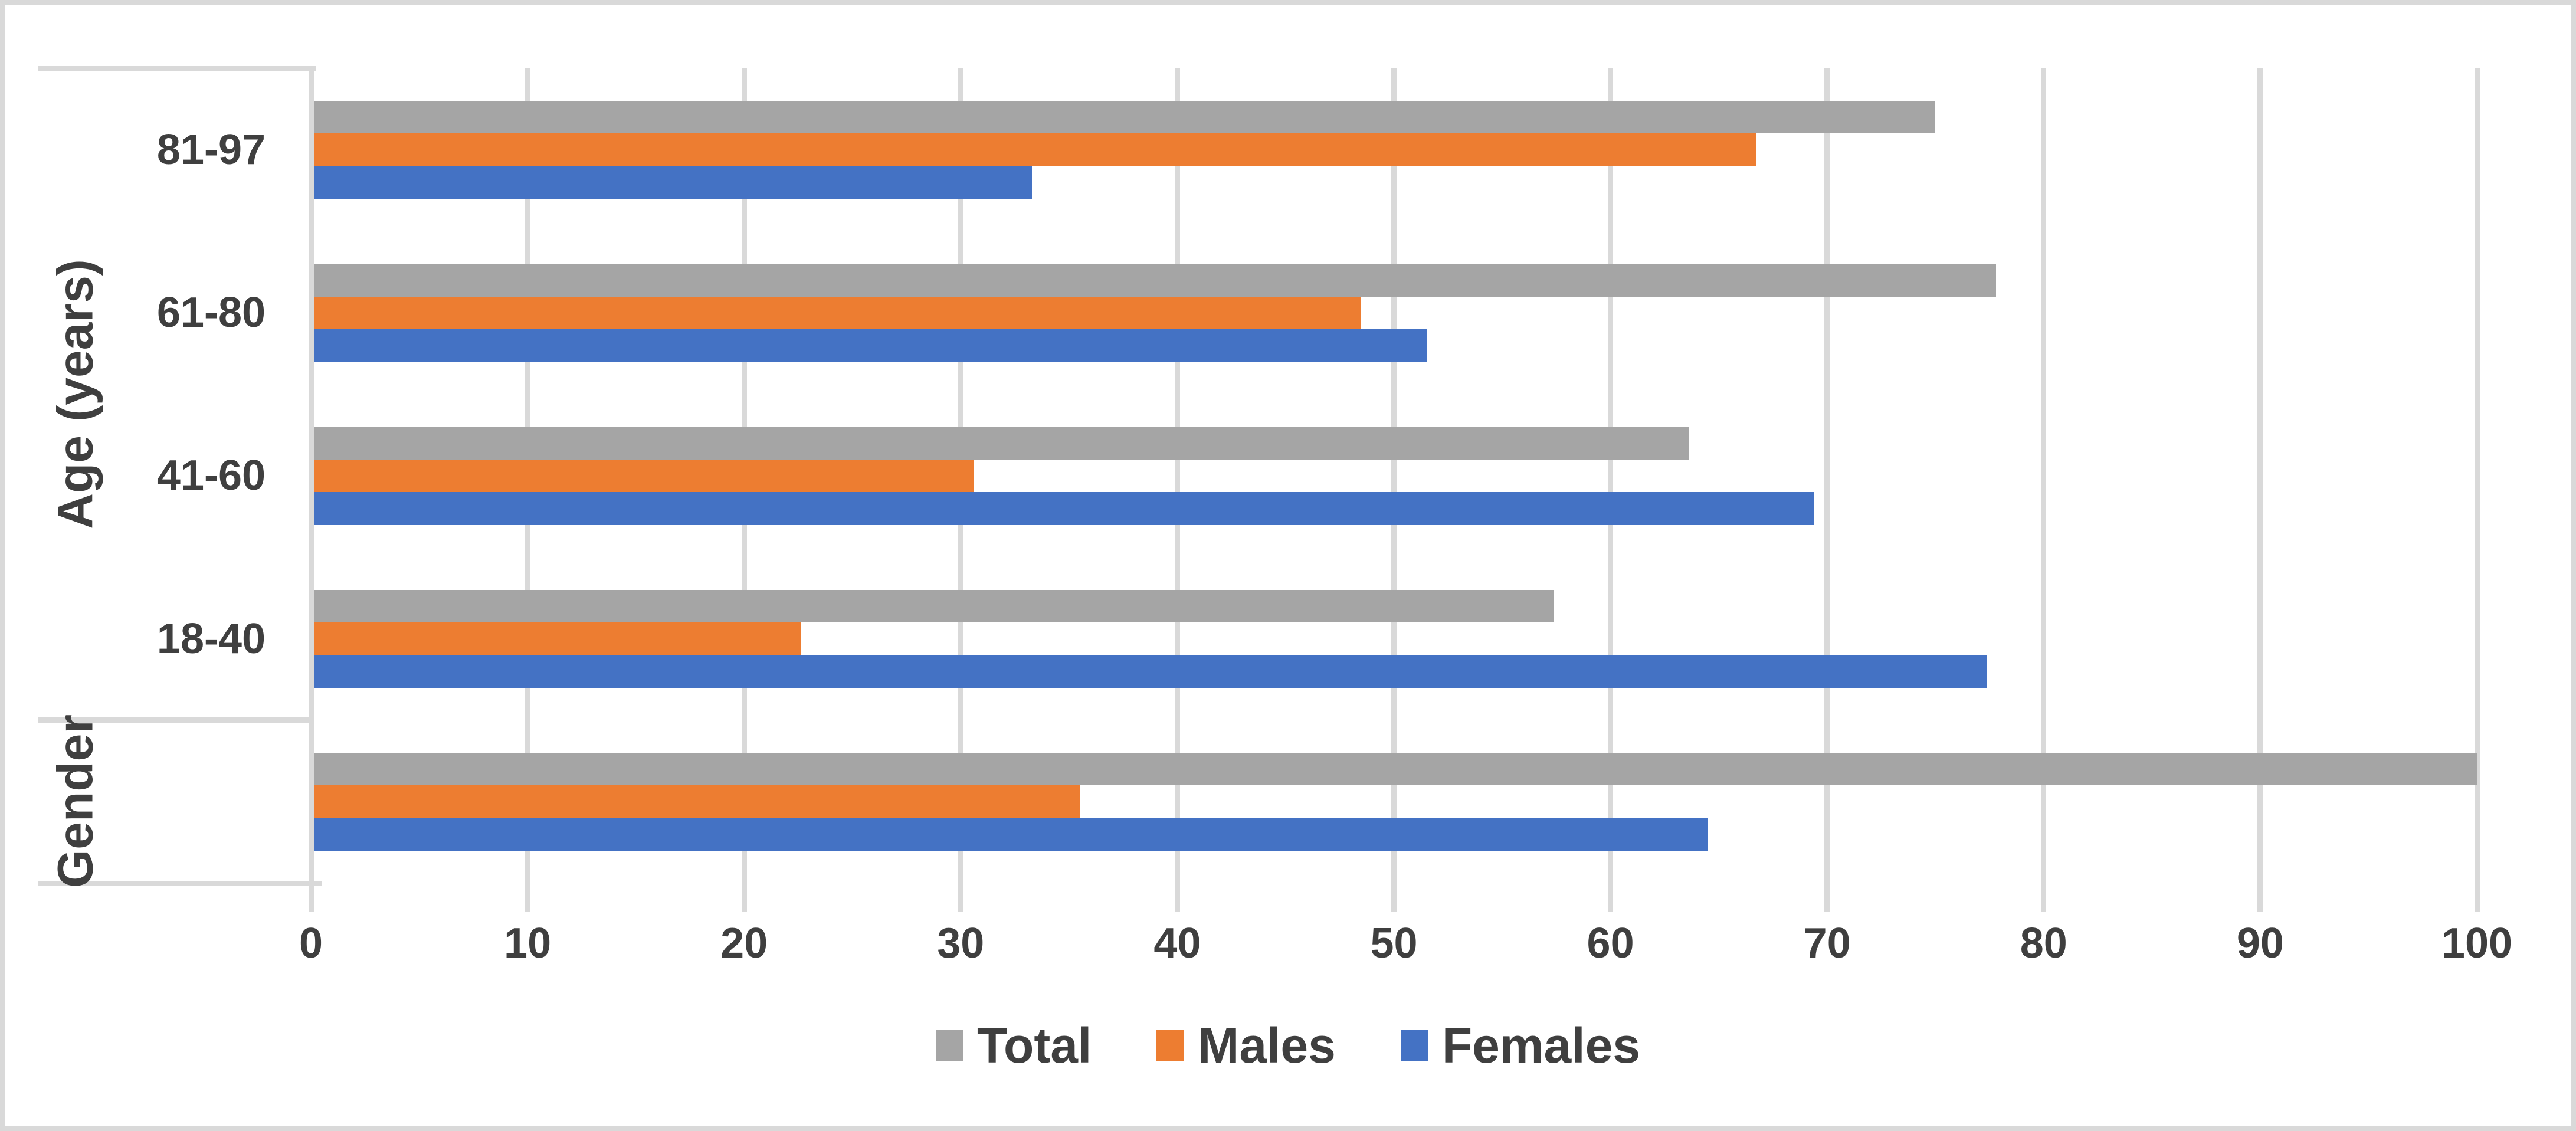  Describe the element at coordinates (1827, 943) in the screenshot. I see `x-tick-label-70: 70` at that location.